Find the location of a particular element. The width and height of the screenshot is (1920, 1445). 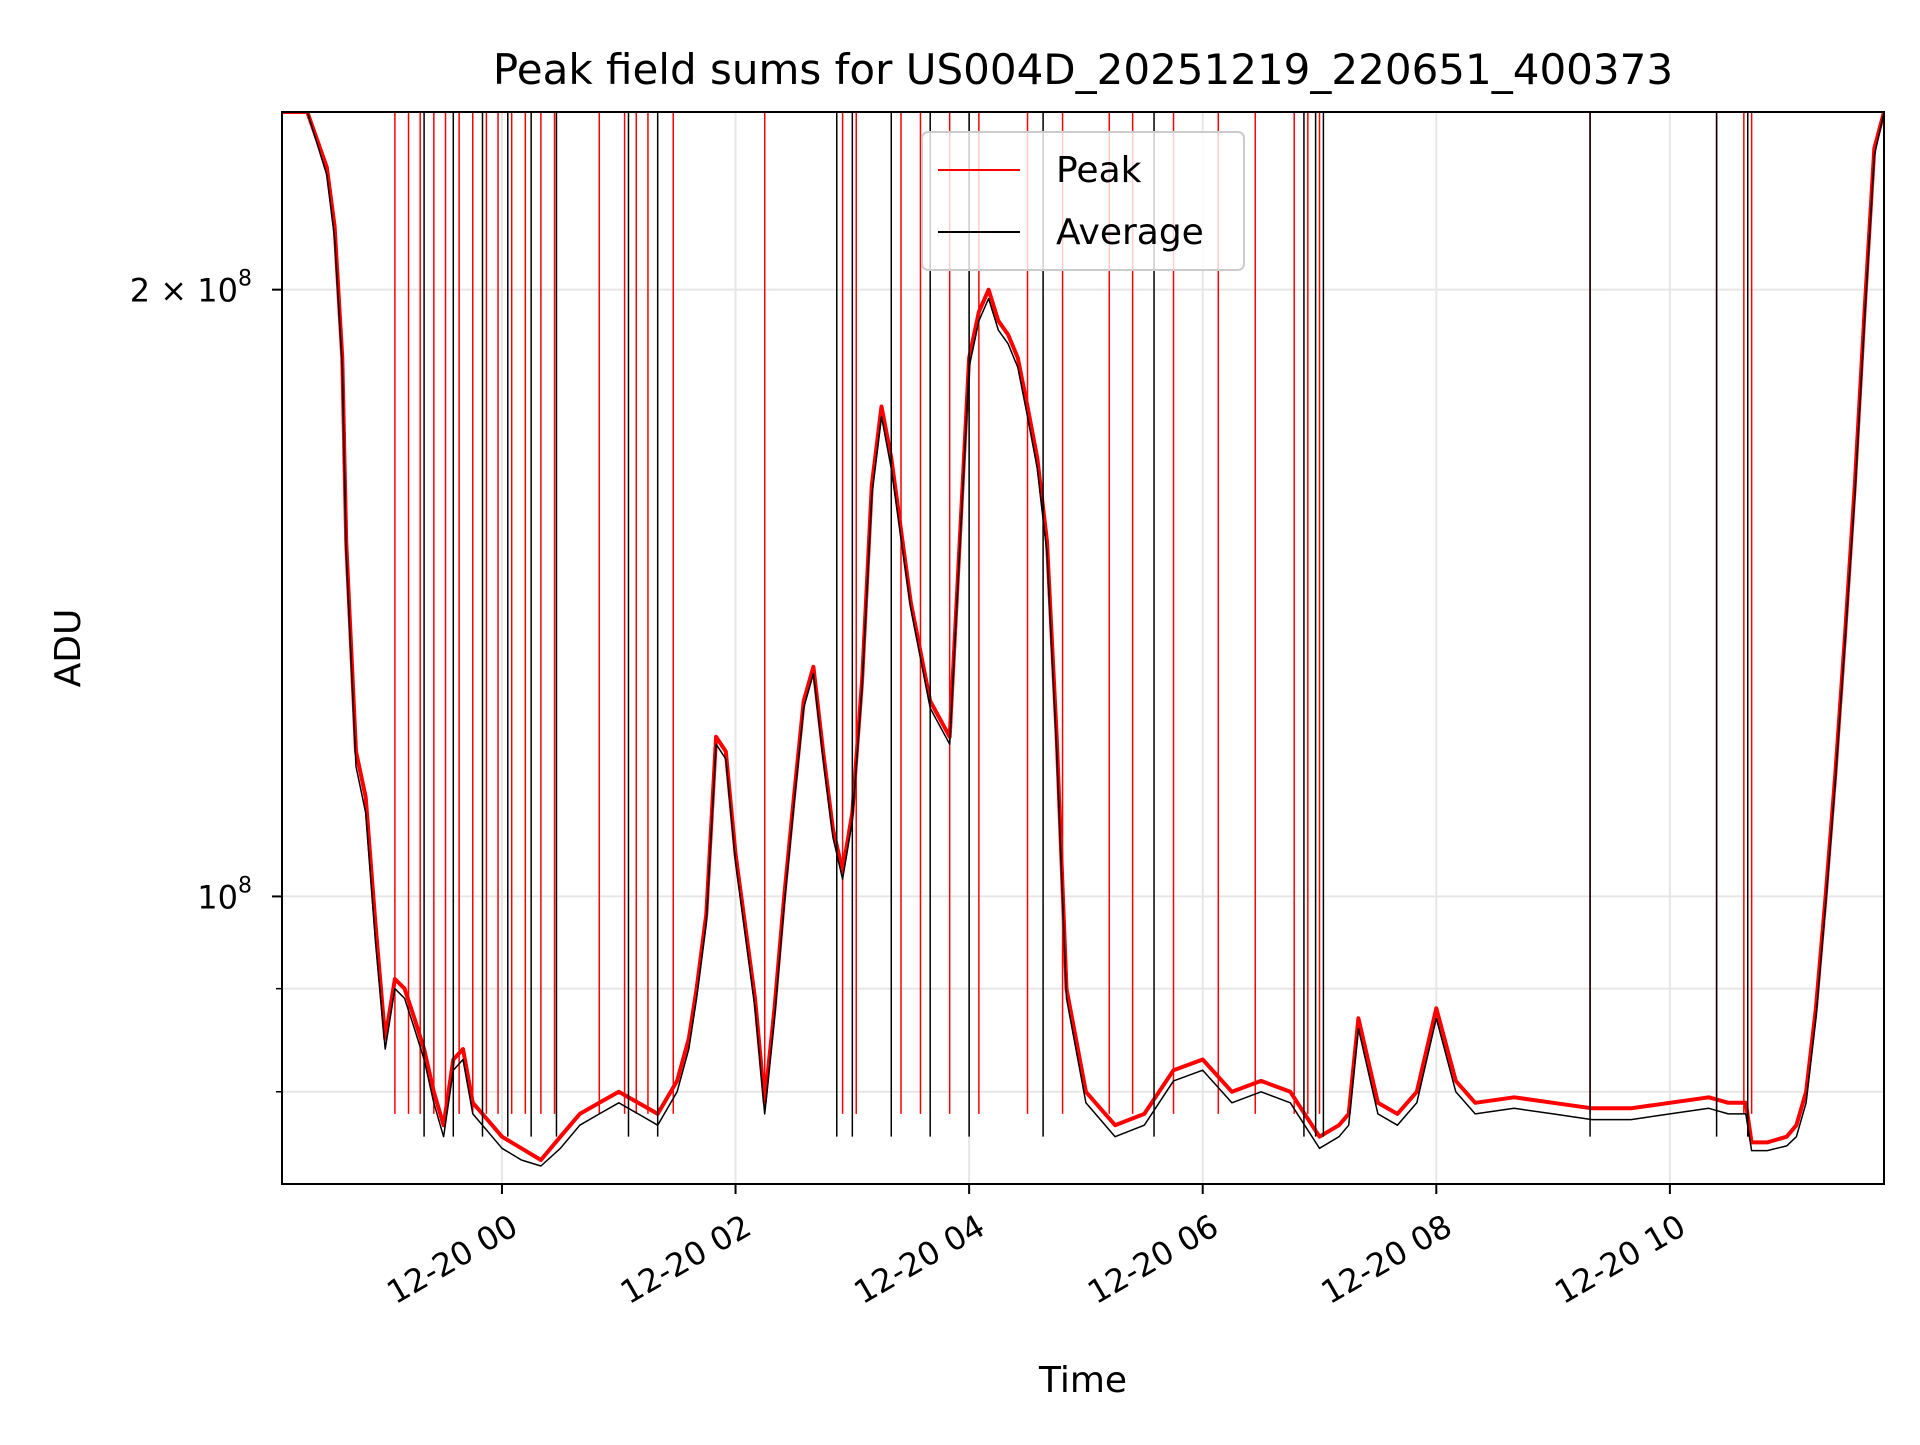

y-tick-label: 108 is located at coordinates (224, 894).